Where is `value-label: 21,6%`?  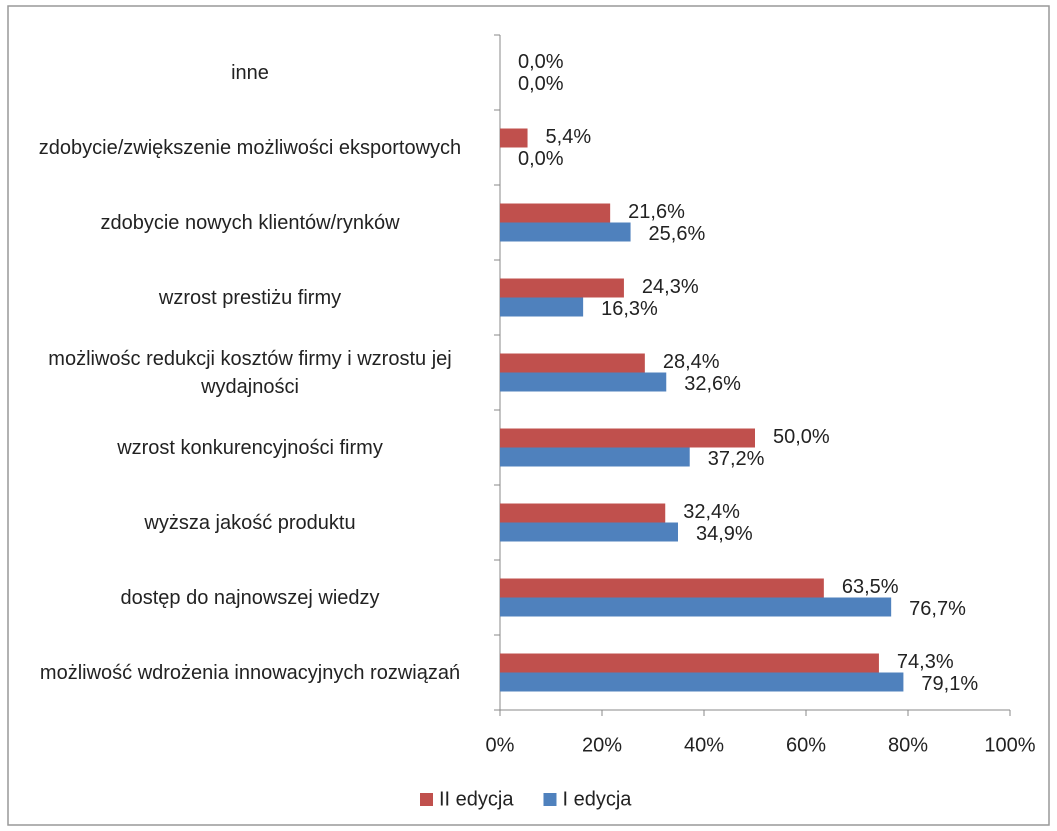
value-label: 21,6% is located at coordinates (656, 212).